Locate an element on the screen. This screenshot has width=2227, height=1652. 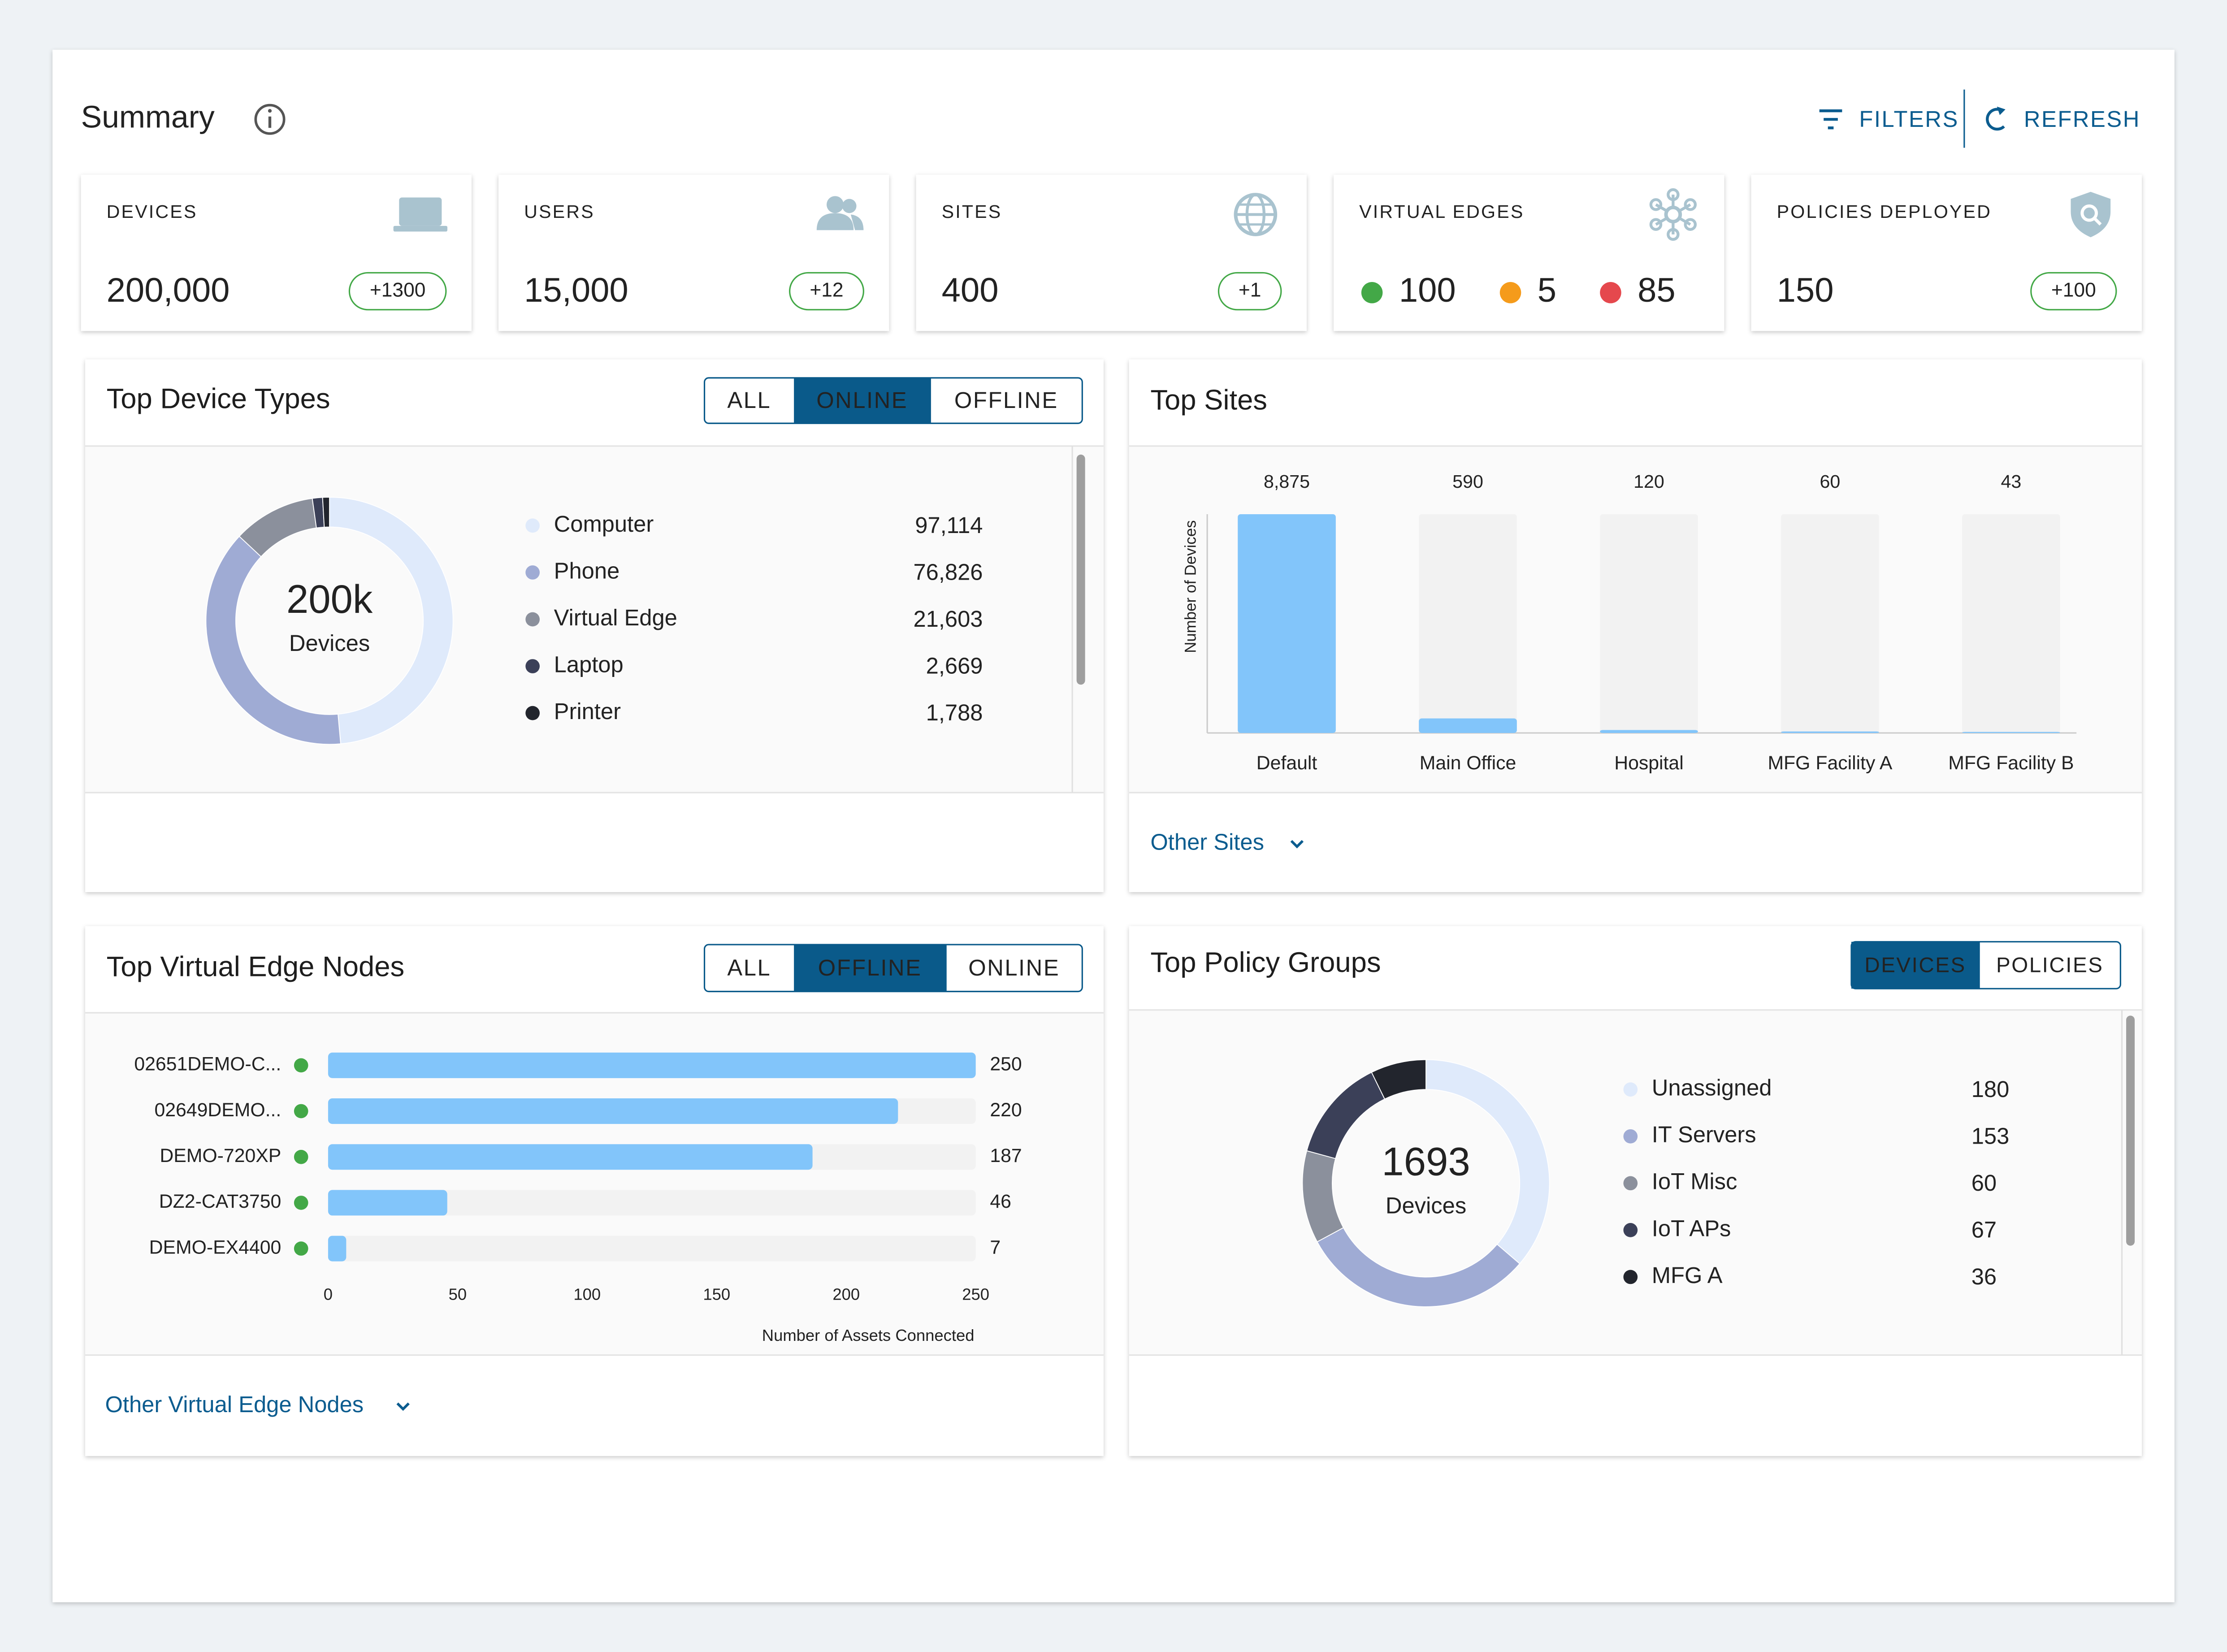
x-tick-label: 0 is located at coordinates (328, 1294).